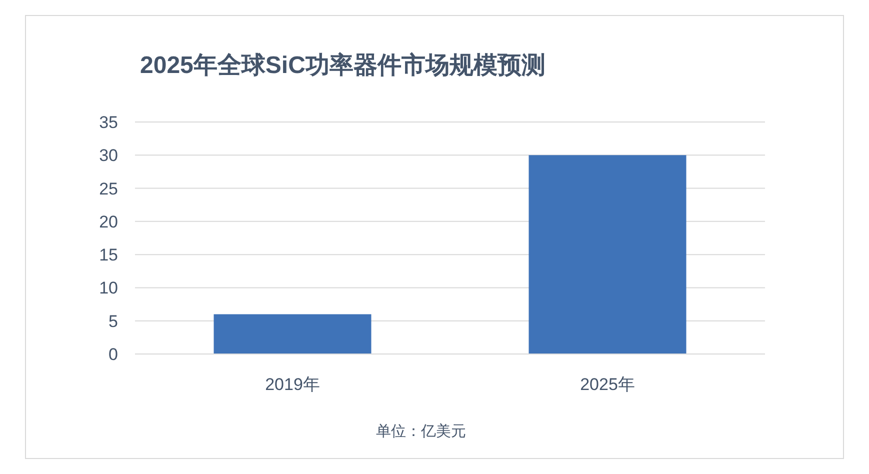 Image resolution: width=869 pixels, height=474 pixels. What do you see at coordinates (292, 384) in the screenshot?
I see `x-tick-label: 2019年` at bounding box center [292, 384].